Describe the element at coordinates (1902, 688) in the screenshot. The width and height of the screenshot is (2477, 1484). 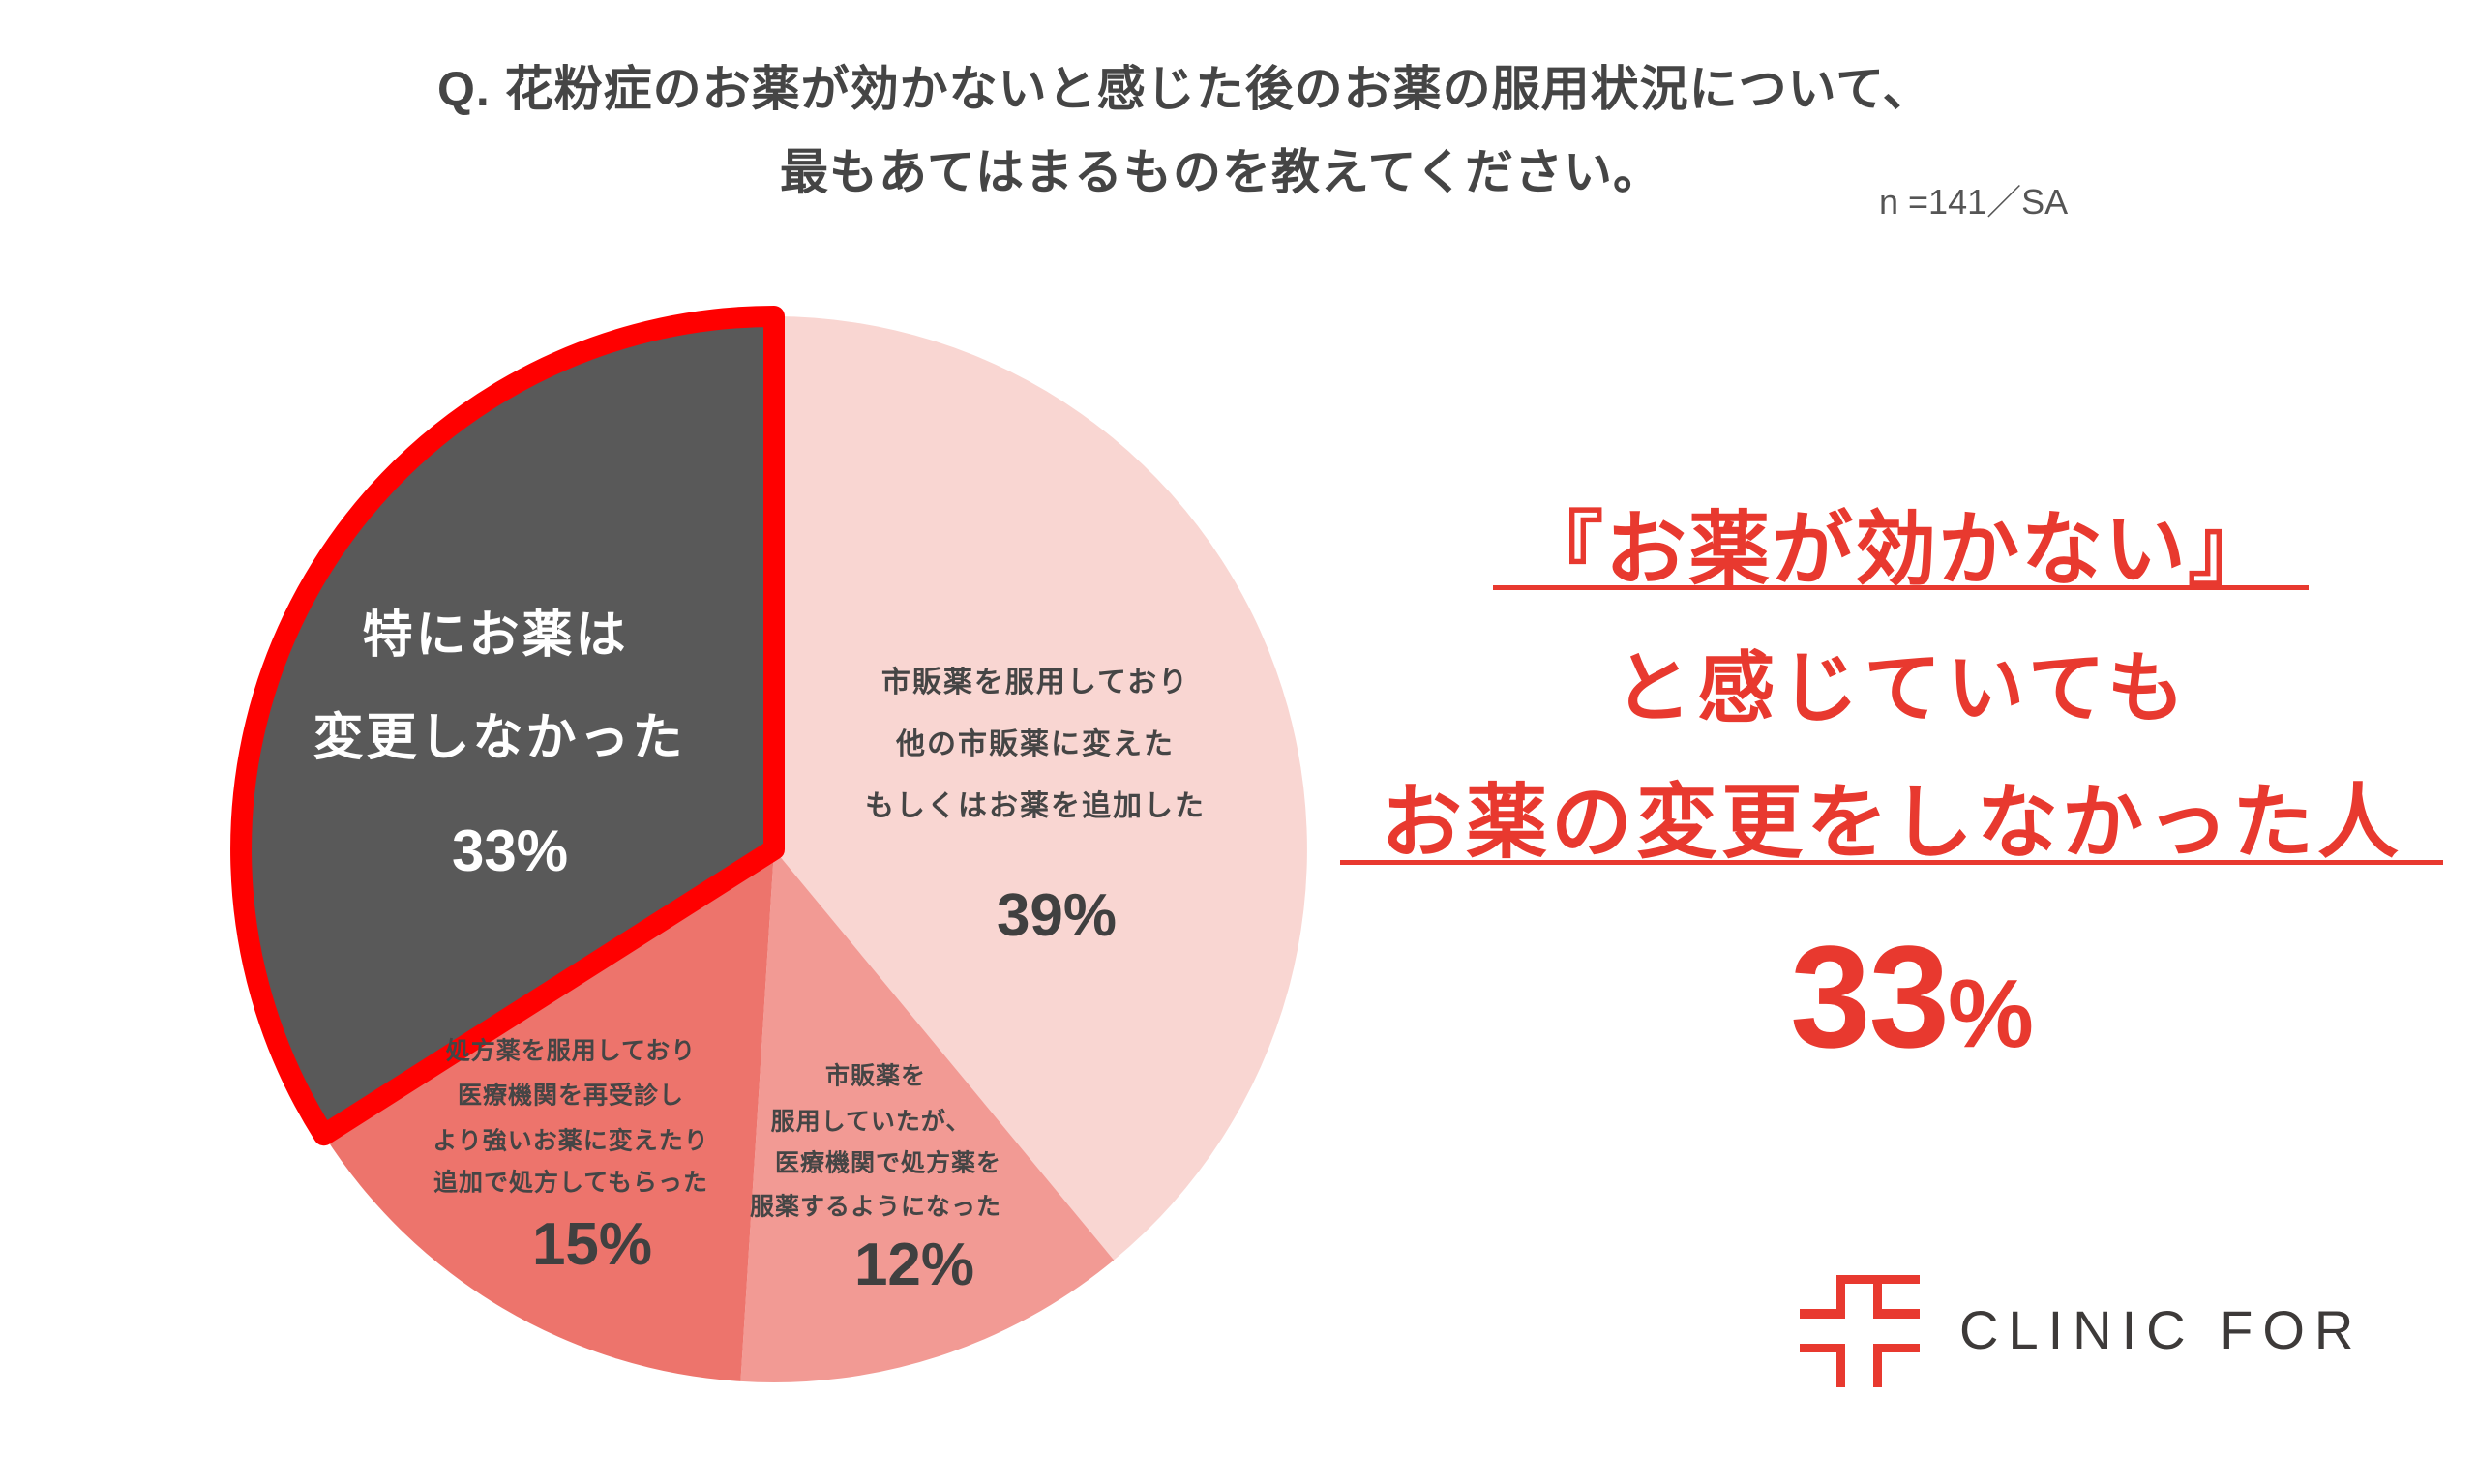
I see `callout-line2: と感じていても` at that location.